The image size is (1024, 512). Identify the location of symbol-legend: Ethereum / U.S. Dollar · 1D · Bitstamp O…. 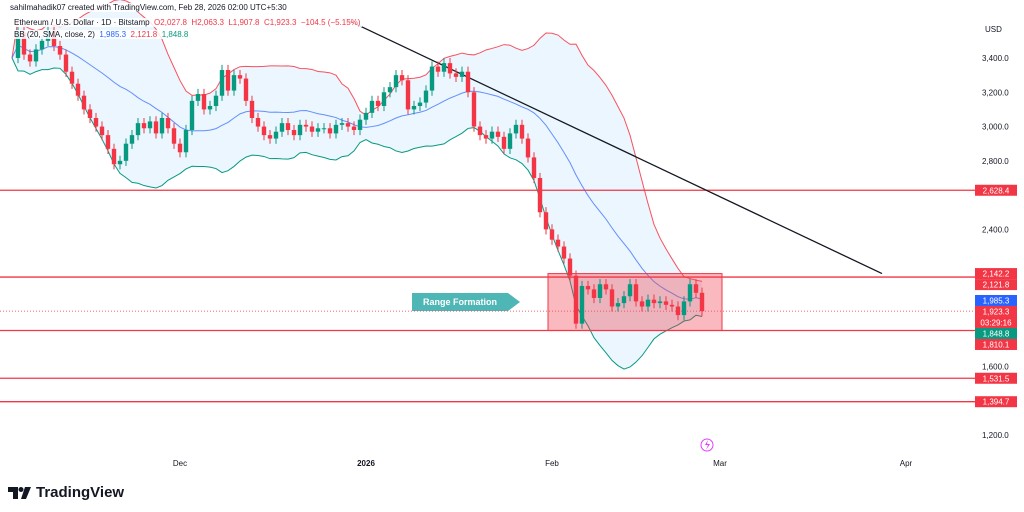
(187, 22).